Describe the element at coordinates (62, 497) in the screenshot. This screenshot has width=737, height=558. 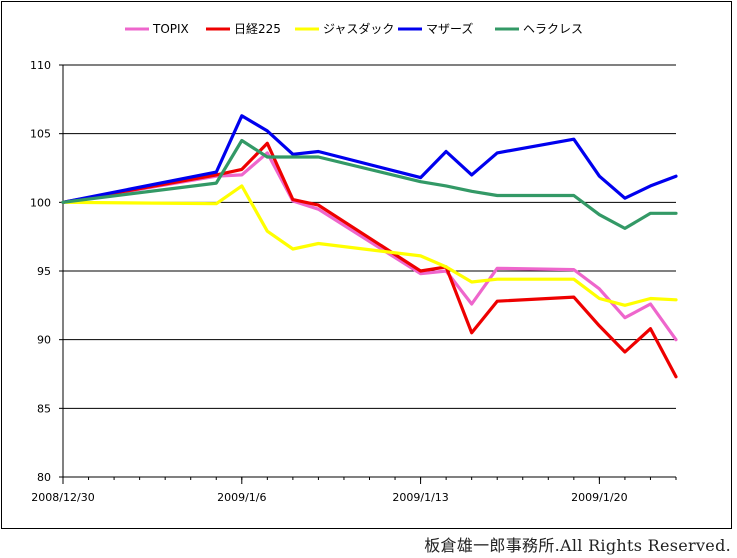
I see `x-tick-label: 2008/12/30` at that location.